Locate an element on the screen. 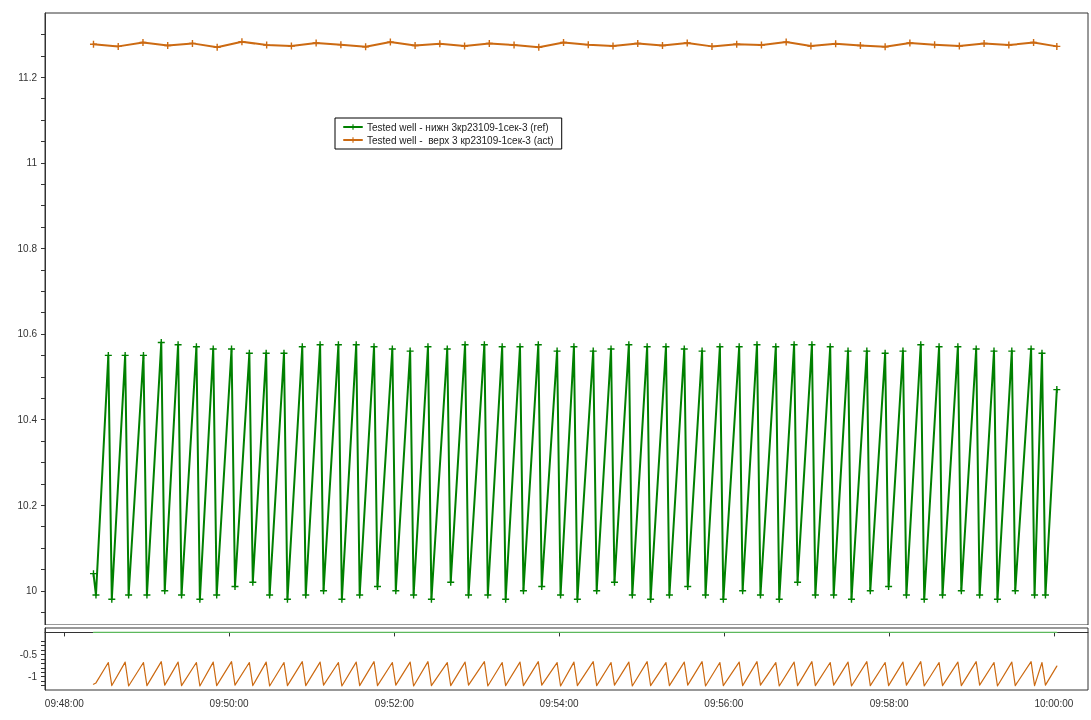 The width and height of the screenshot is (1091, 720). x-tick-label: 09:54:00 is located at coordinates (559, 703).